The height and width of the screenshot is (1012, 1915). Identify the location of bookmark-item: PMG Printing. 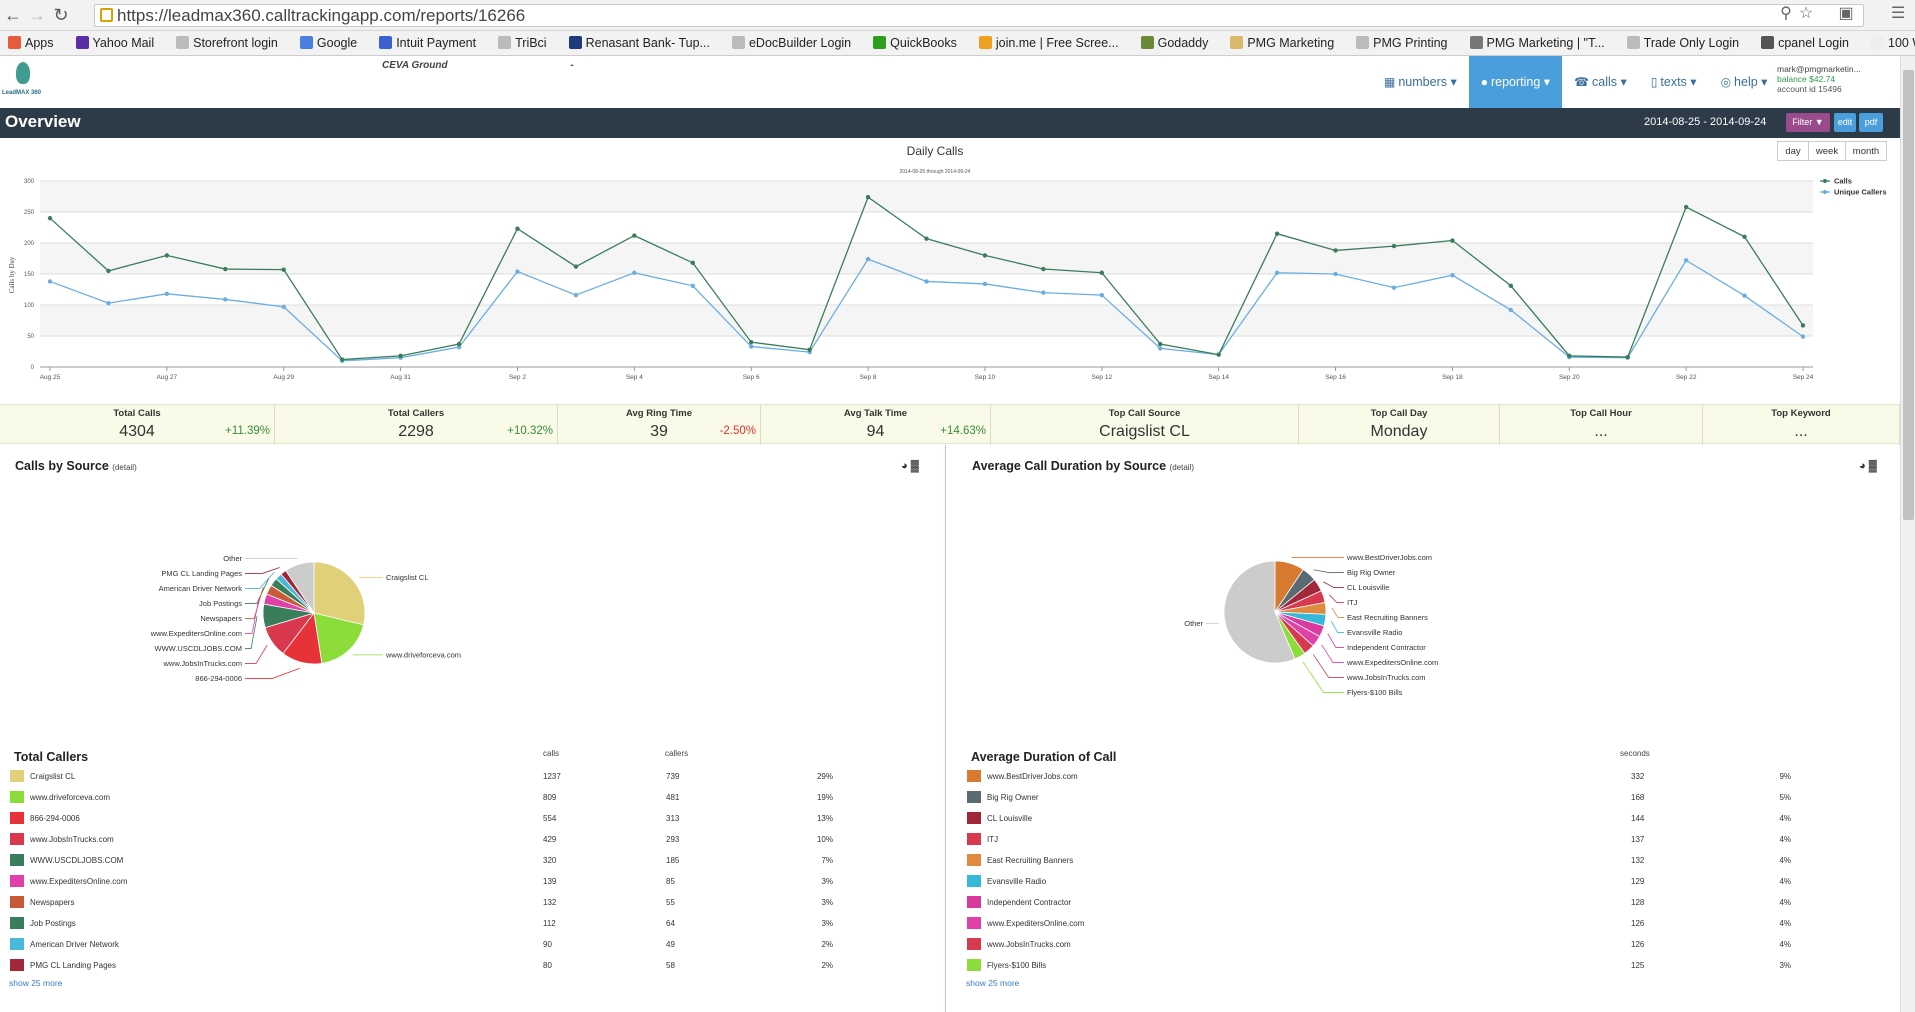
(1398, 43).